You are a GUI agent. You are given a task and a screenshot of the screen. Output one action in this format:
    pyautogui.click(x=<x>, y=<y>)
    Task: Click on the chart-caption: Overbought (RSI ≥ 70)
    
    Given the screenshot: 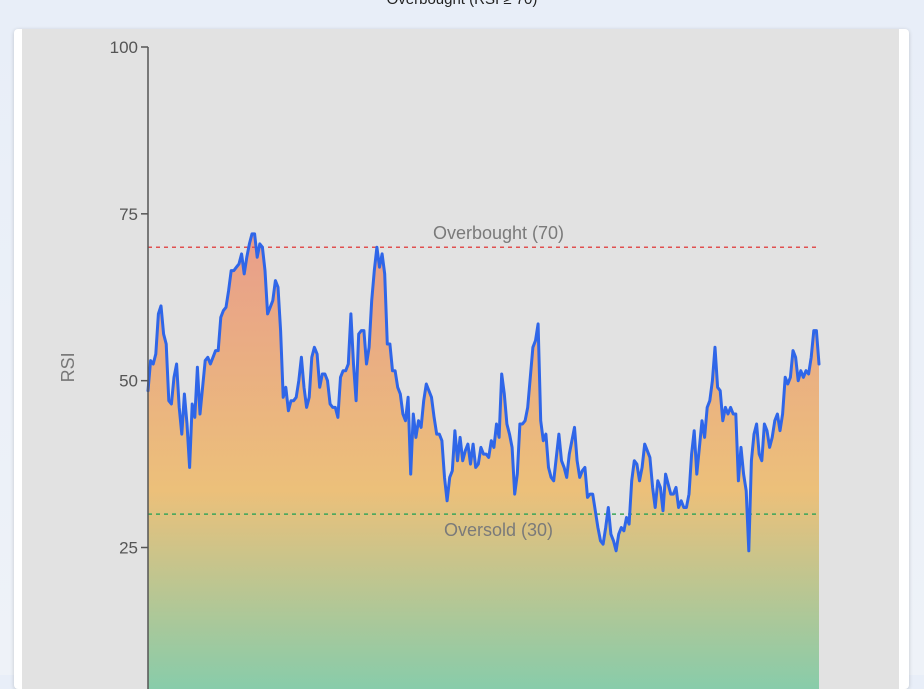 What is the action you would take?
    pyautogui.click(x=462, y=4)
    